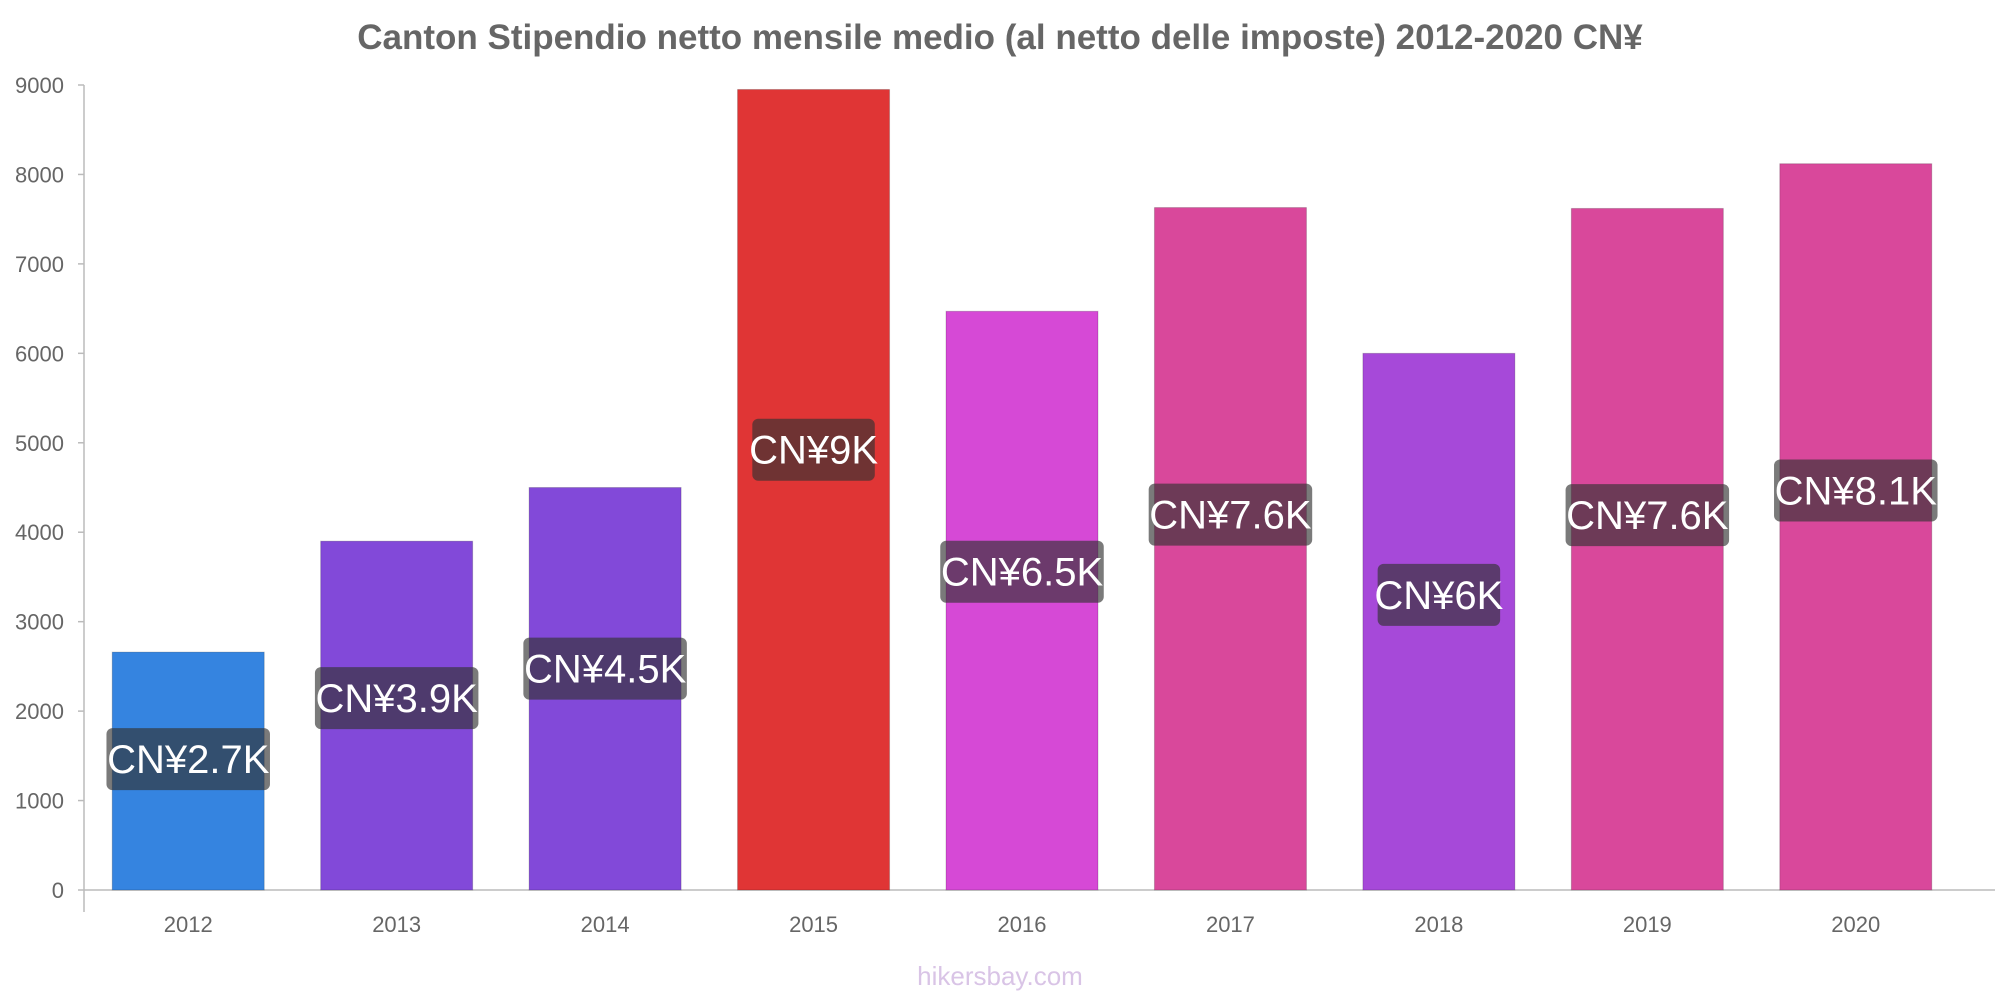 The height and width of the screenshot is (1000, 2000). Describe the element at coordinates (1438, 924) in the screenshot. I see `x-tick-label: 2018` at that location.